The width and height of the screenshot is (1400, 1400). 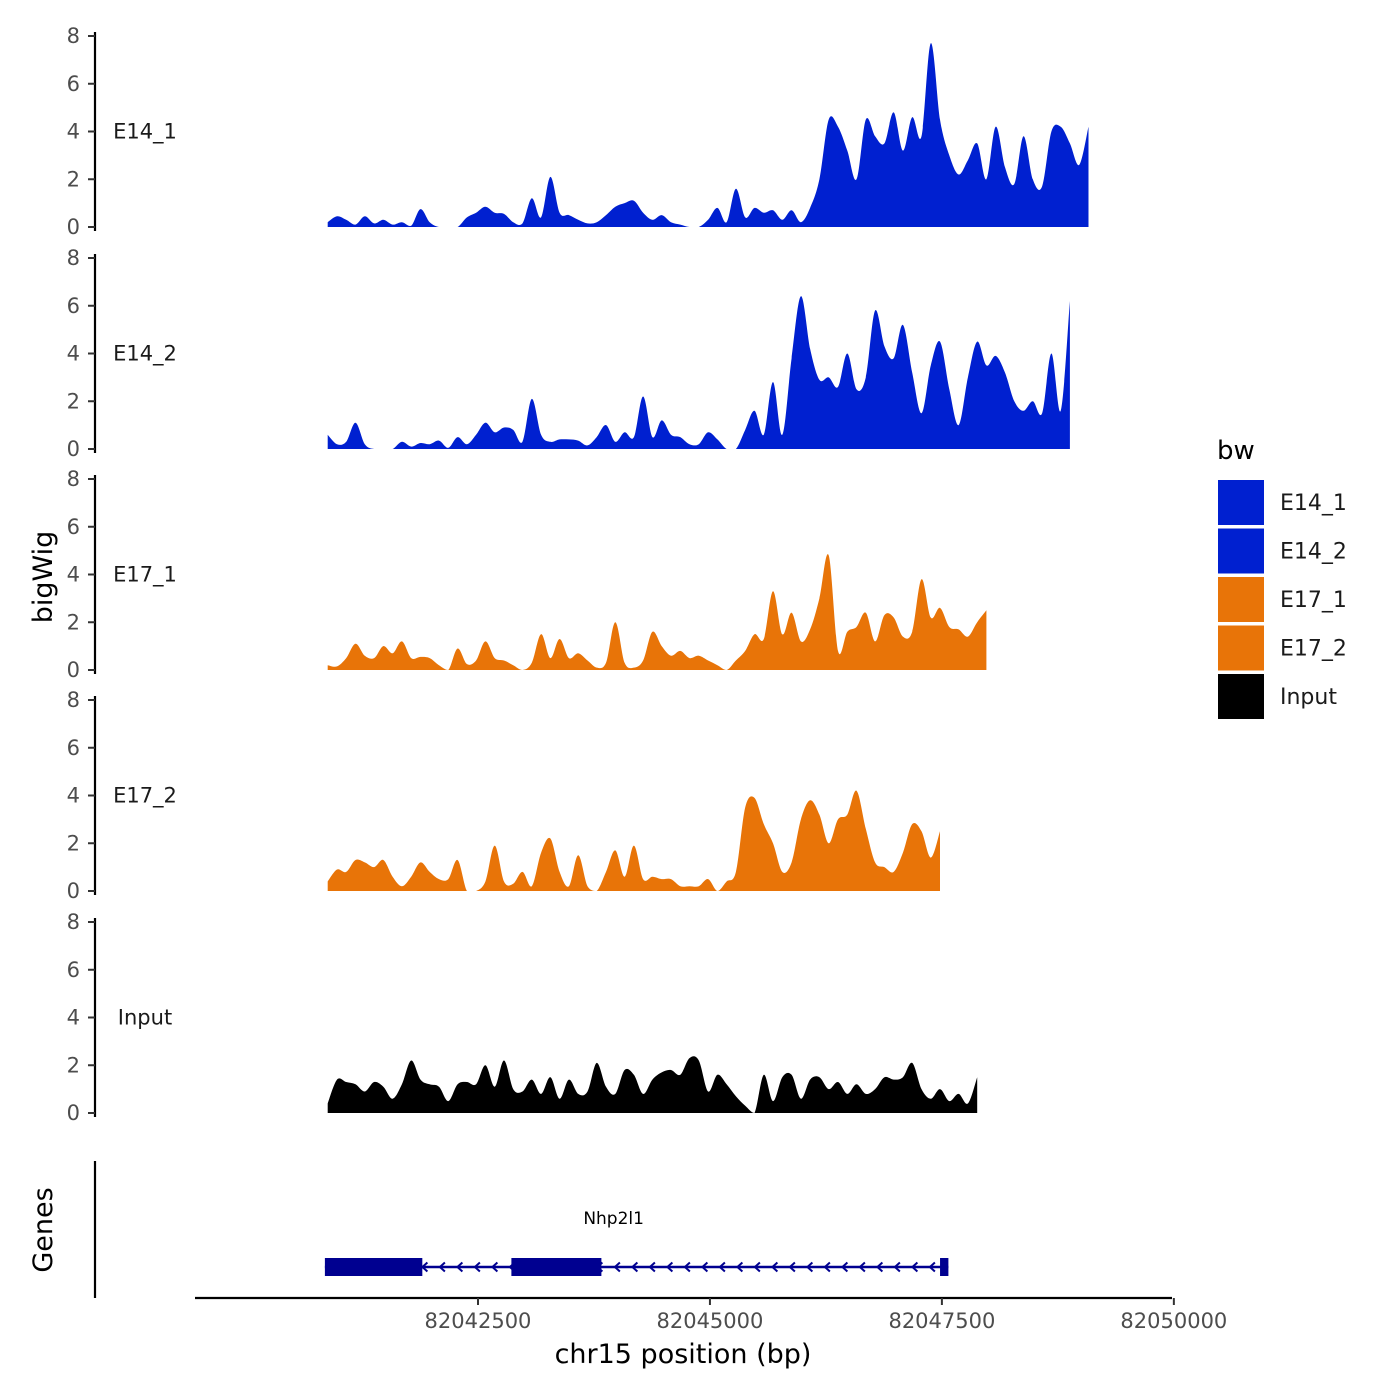 I want to click on track-E14_2: 0 2 4 6 8 E14_2, so click(x=568, y=353).